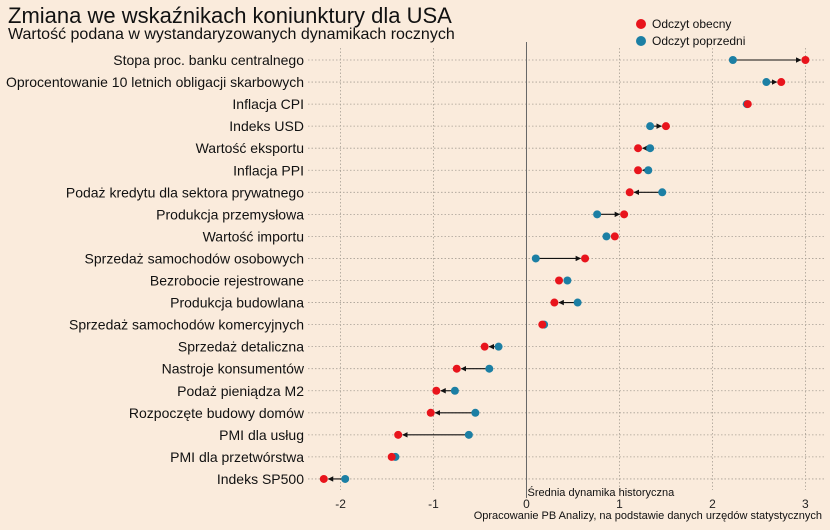 Image resolution: width=830 pixels, height=530 pixels. I want to click on category-label: Rozpoczęte budowy domów, so click(217, 413).